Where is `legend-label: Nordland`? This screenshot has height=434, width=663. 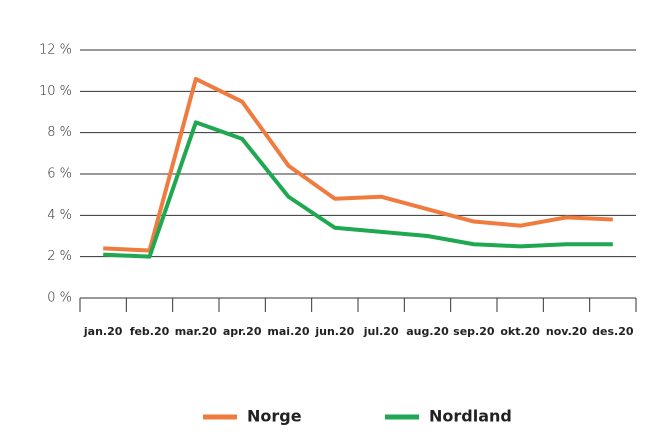 legend-label: Nordland is located at coordinates (470, 416).